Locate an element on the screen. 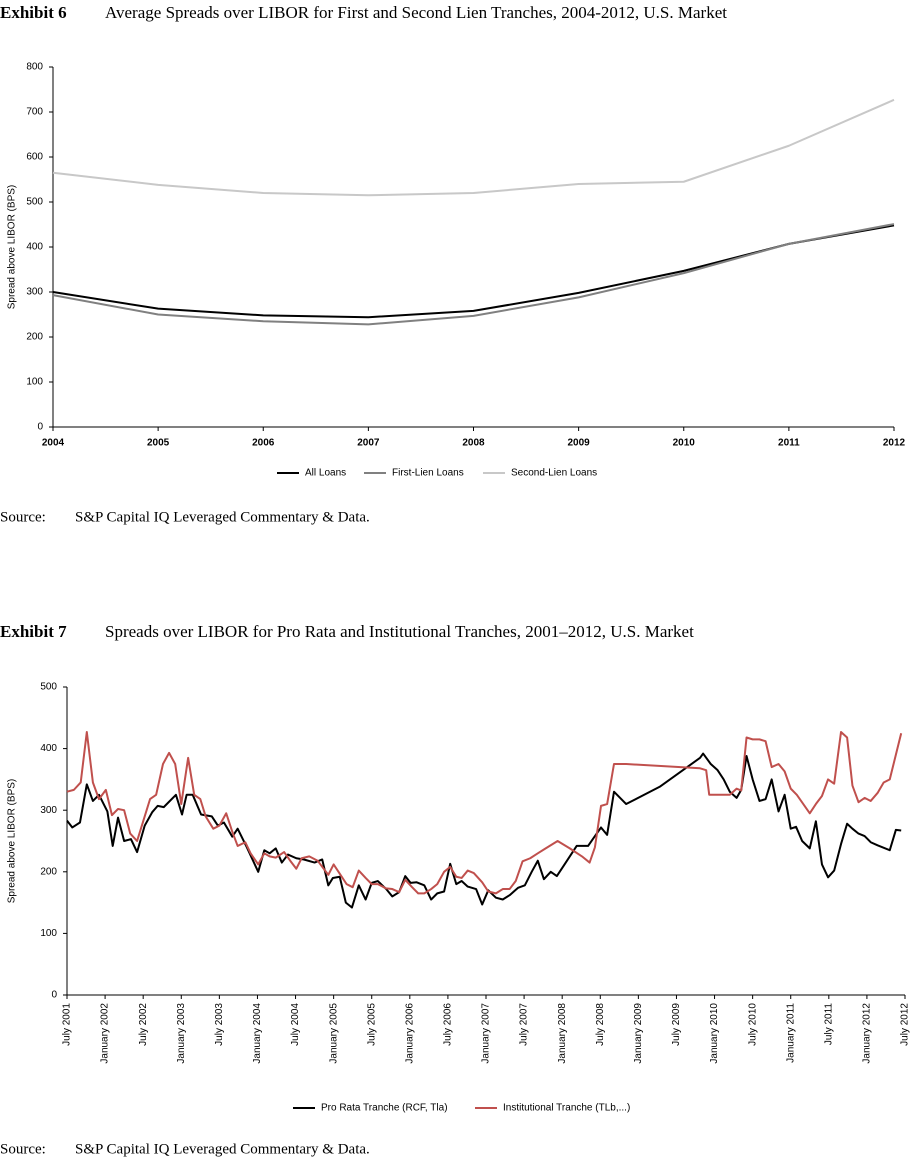 The width and height of the screenshot is (913, 1160). x-tick-label: July 2012 is located at coordinates (905, 1024).